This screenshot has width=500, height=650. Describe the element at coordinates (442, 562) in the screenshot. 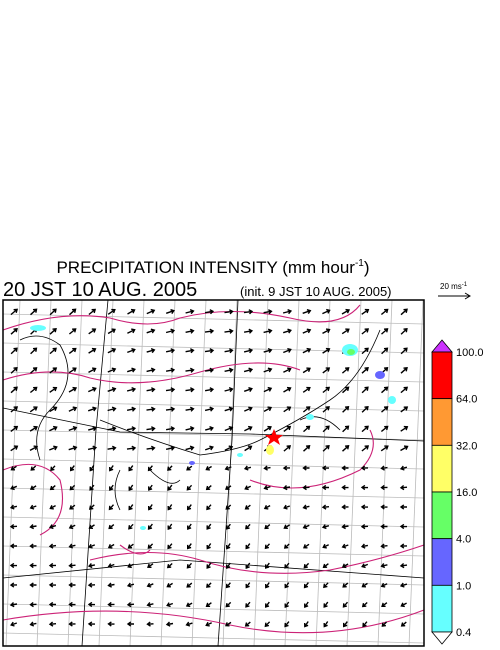

I see `colorbar-segment` at that location.